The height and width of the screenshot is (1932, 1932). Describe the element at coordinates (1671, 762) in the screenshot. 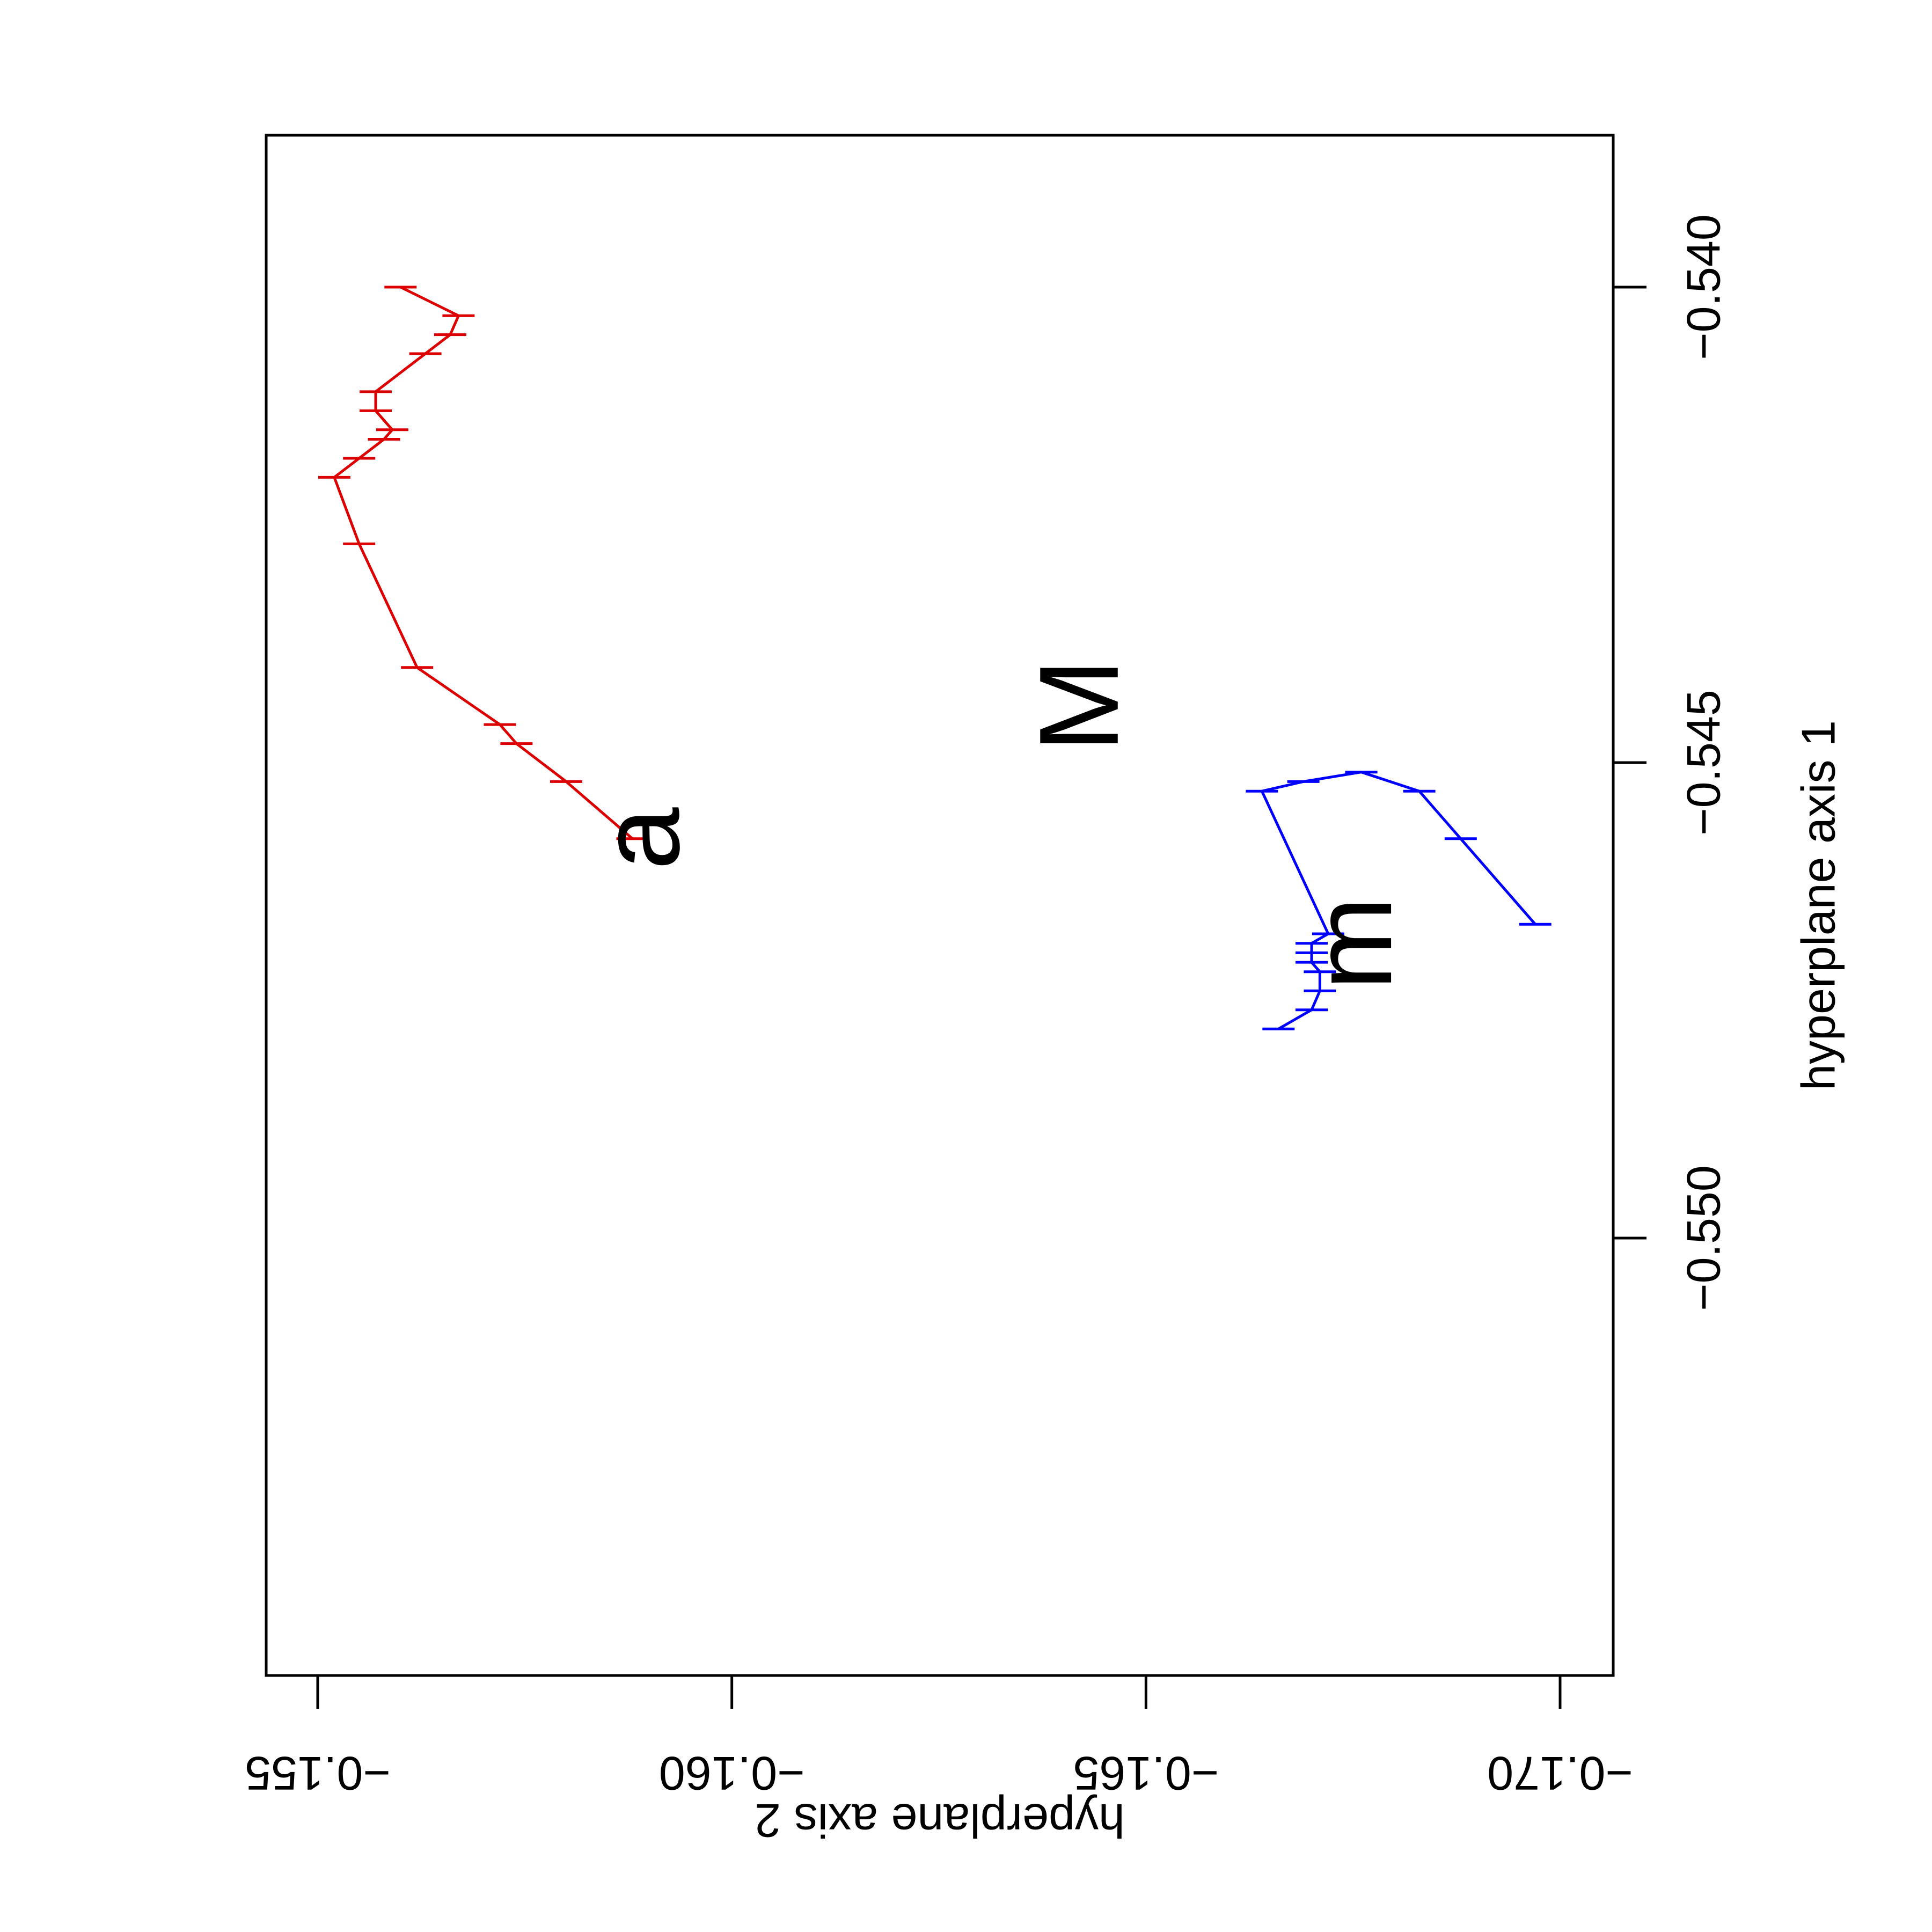

I see `y-axis: −0.550 −0.545 −0.540` at that location.